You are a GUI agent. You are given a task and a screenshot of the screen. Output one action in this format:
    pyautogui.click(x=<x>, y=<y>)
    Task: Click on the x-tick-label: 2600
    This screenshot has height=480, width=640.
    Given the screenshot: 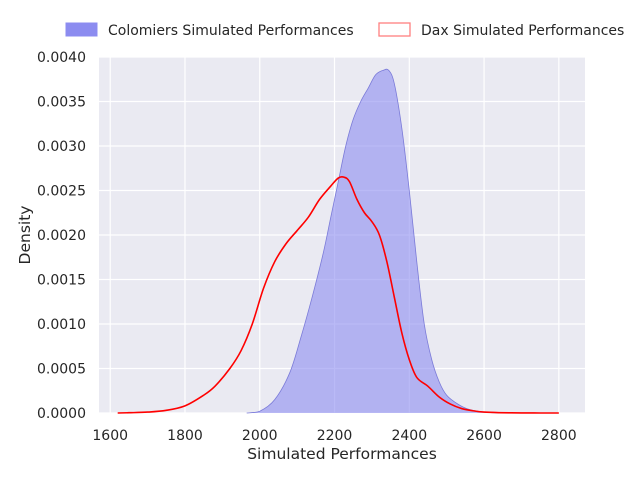 What is the action you would take?
    pyautogui.click(x=484, y=436)
    